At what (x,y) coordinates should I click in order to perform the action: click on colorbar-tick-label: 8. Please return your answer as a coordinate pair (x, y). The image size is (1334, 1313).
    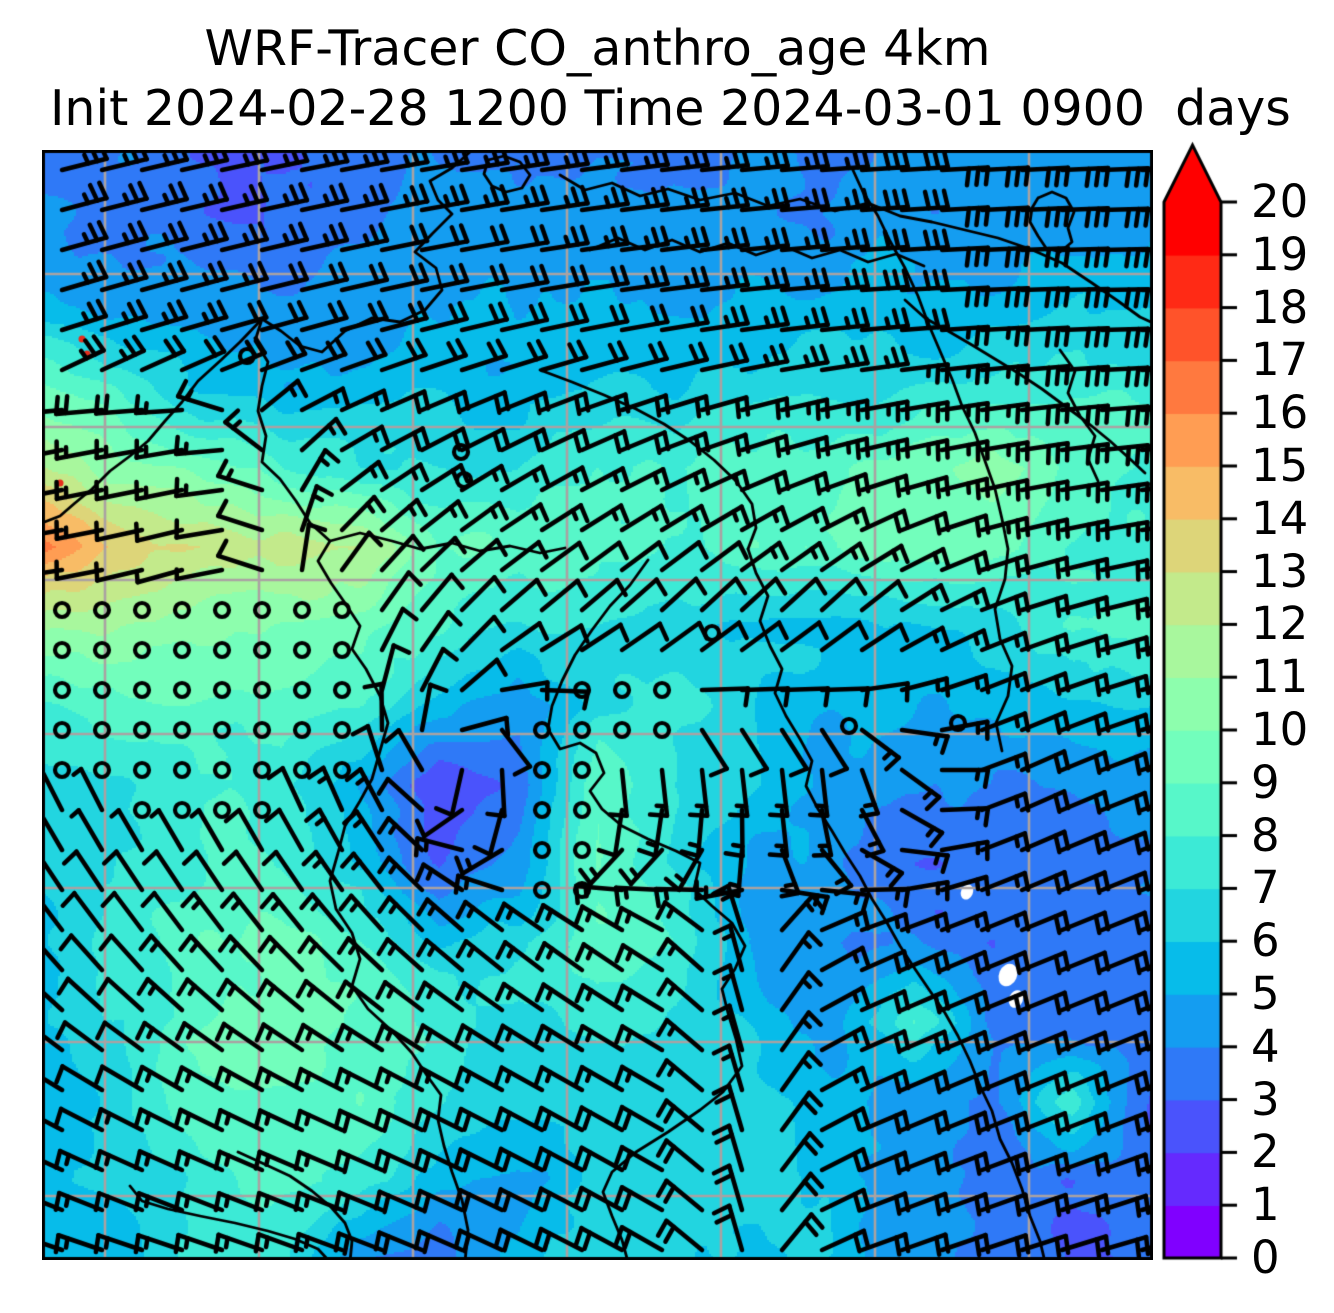
    Looking at the image, I should click on (1265, 835).